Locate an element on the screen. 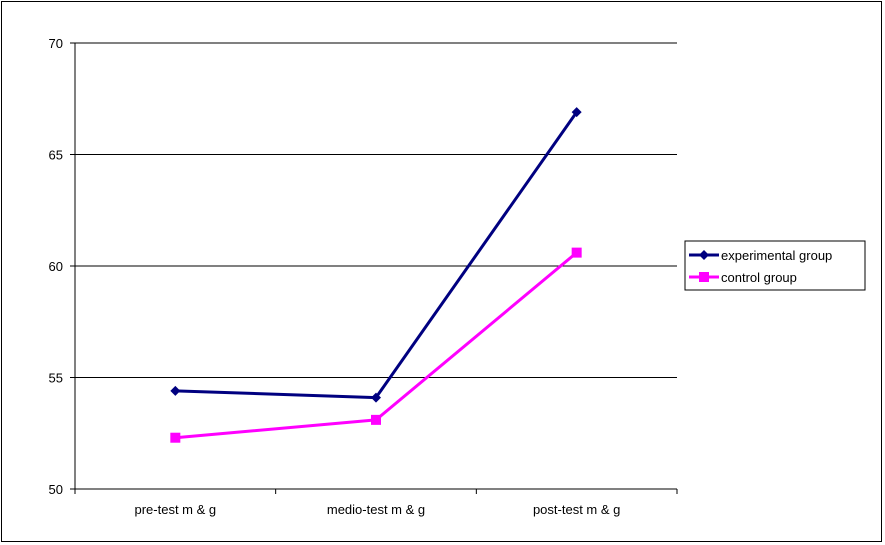  y-tick-label: 65 is located at coordinates (56, 155).